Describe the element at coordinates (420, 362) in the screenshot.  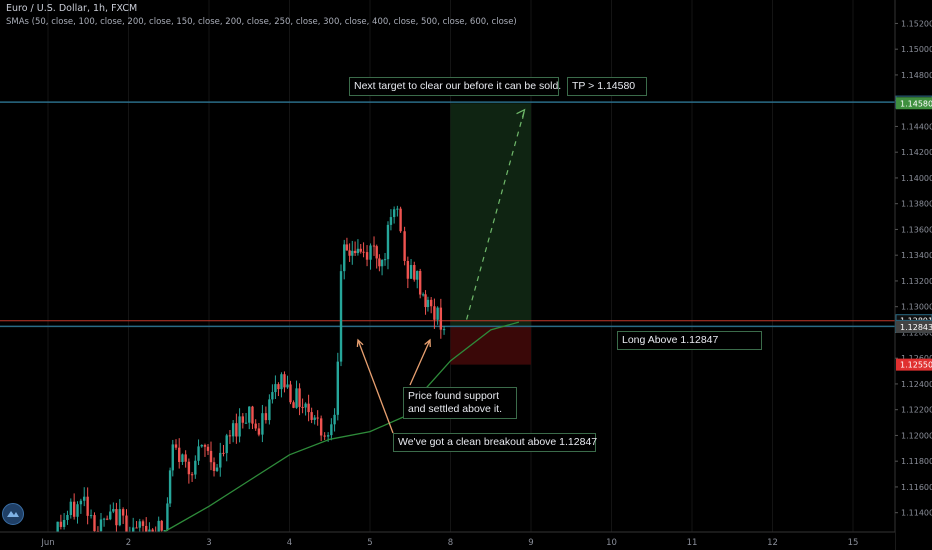
I see `support-arrow` at that location.